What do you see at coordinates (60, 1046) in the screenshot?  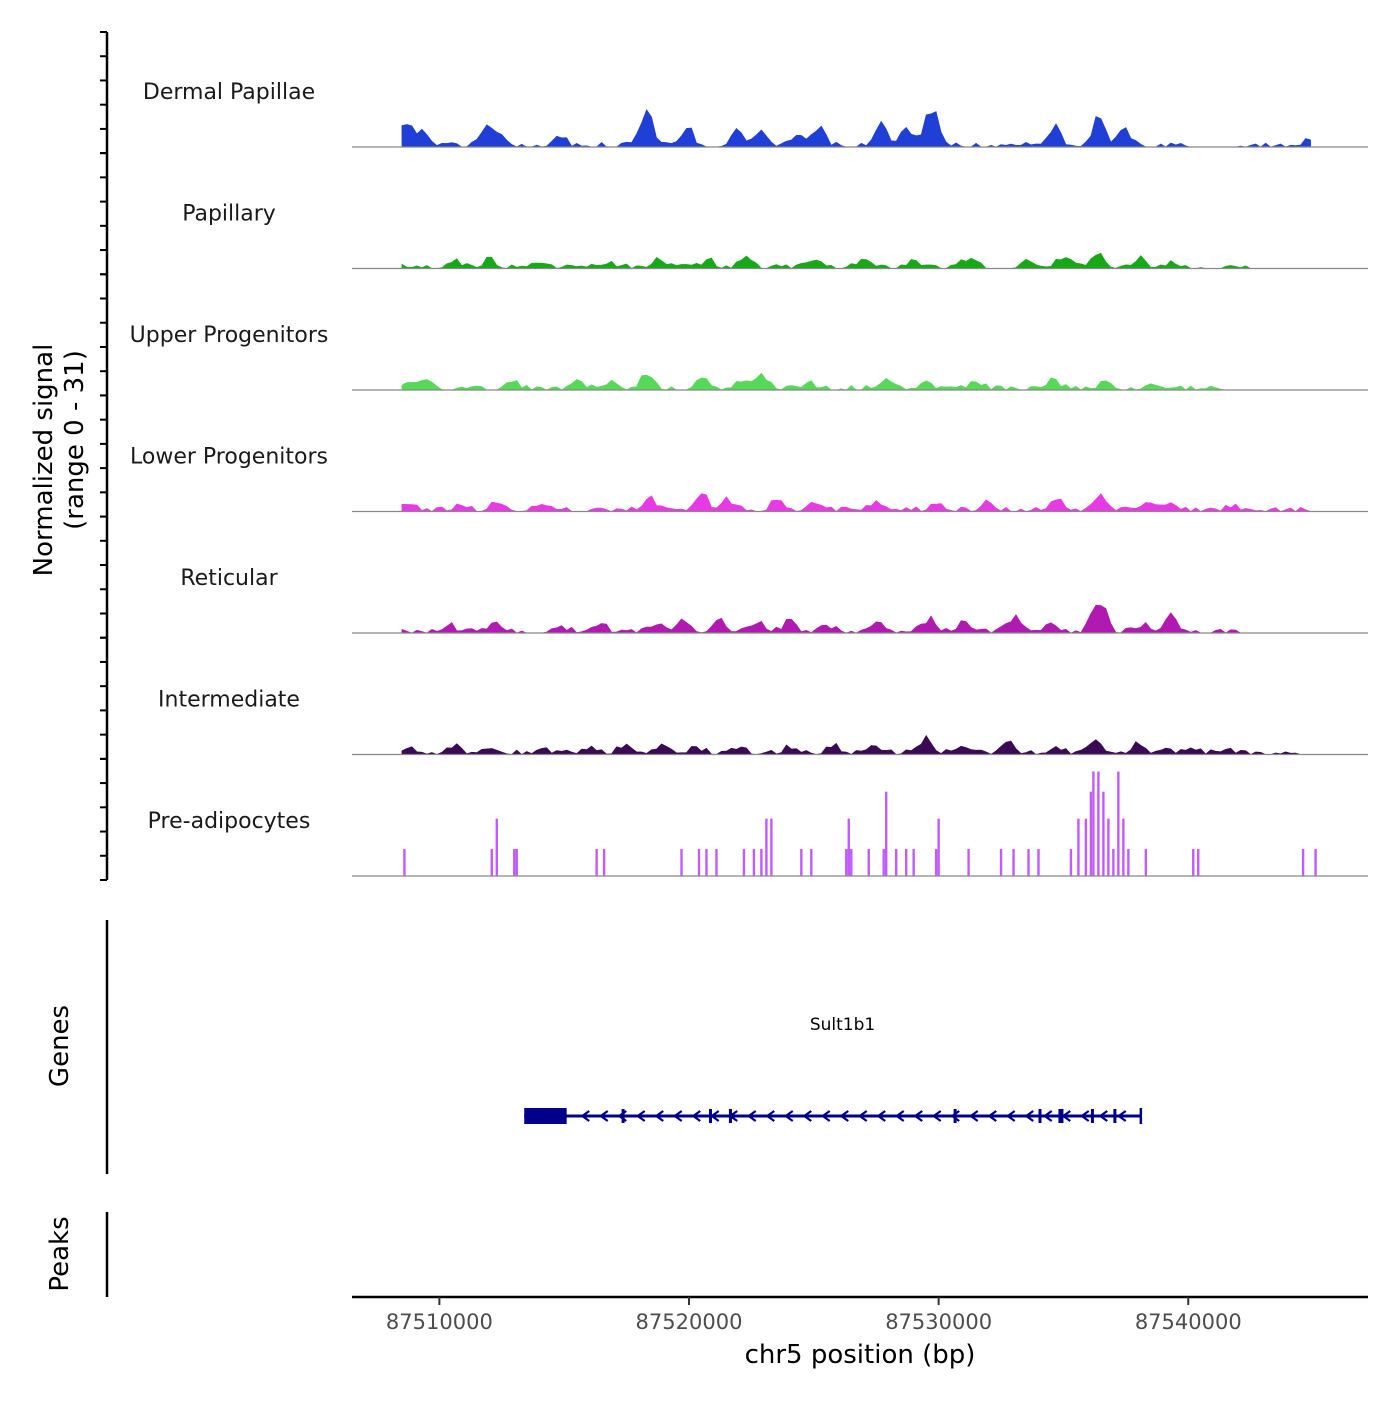 I see `genes-panel-label: Genes` at bounding box center [60, 1046].